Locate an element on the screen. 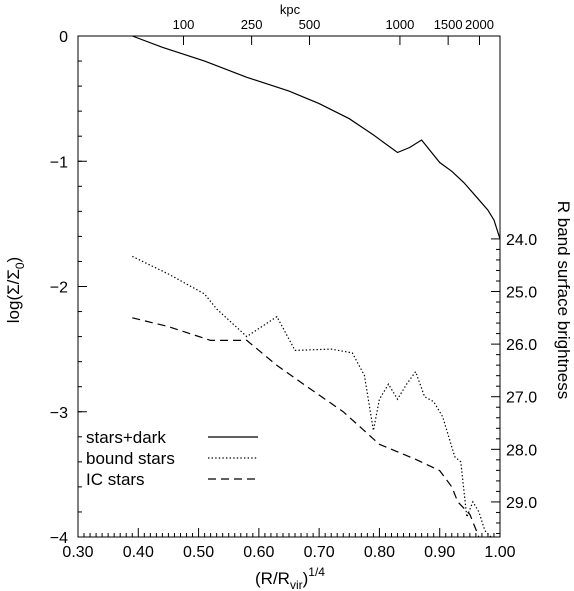 The height and width of the screenshot is (591, 574). y-axis-ticks: 0 −1 −2 −3 −4 is located at coordinates (68, 288).